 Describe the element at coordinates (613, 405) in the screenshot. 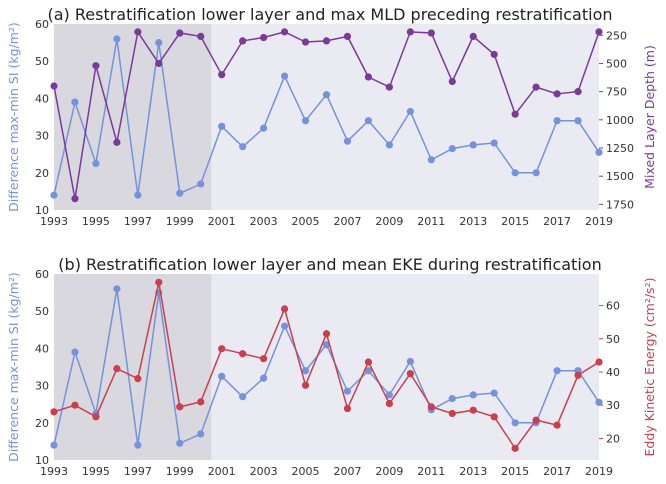

I see `right-tick-label: 30` at that location.